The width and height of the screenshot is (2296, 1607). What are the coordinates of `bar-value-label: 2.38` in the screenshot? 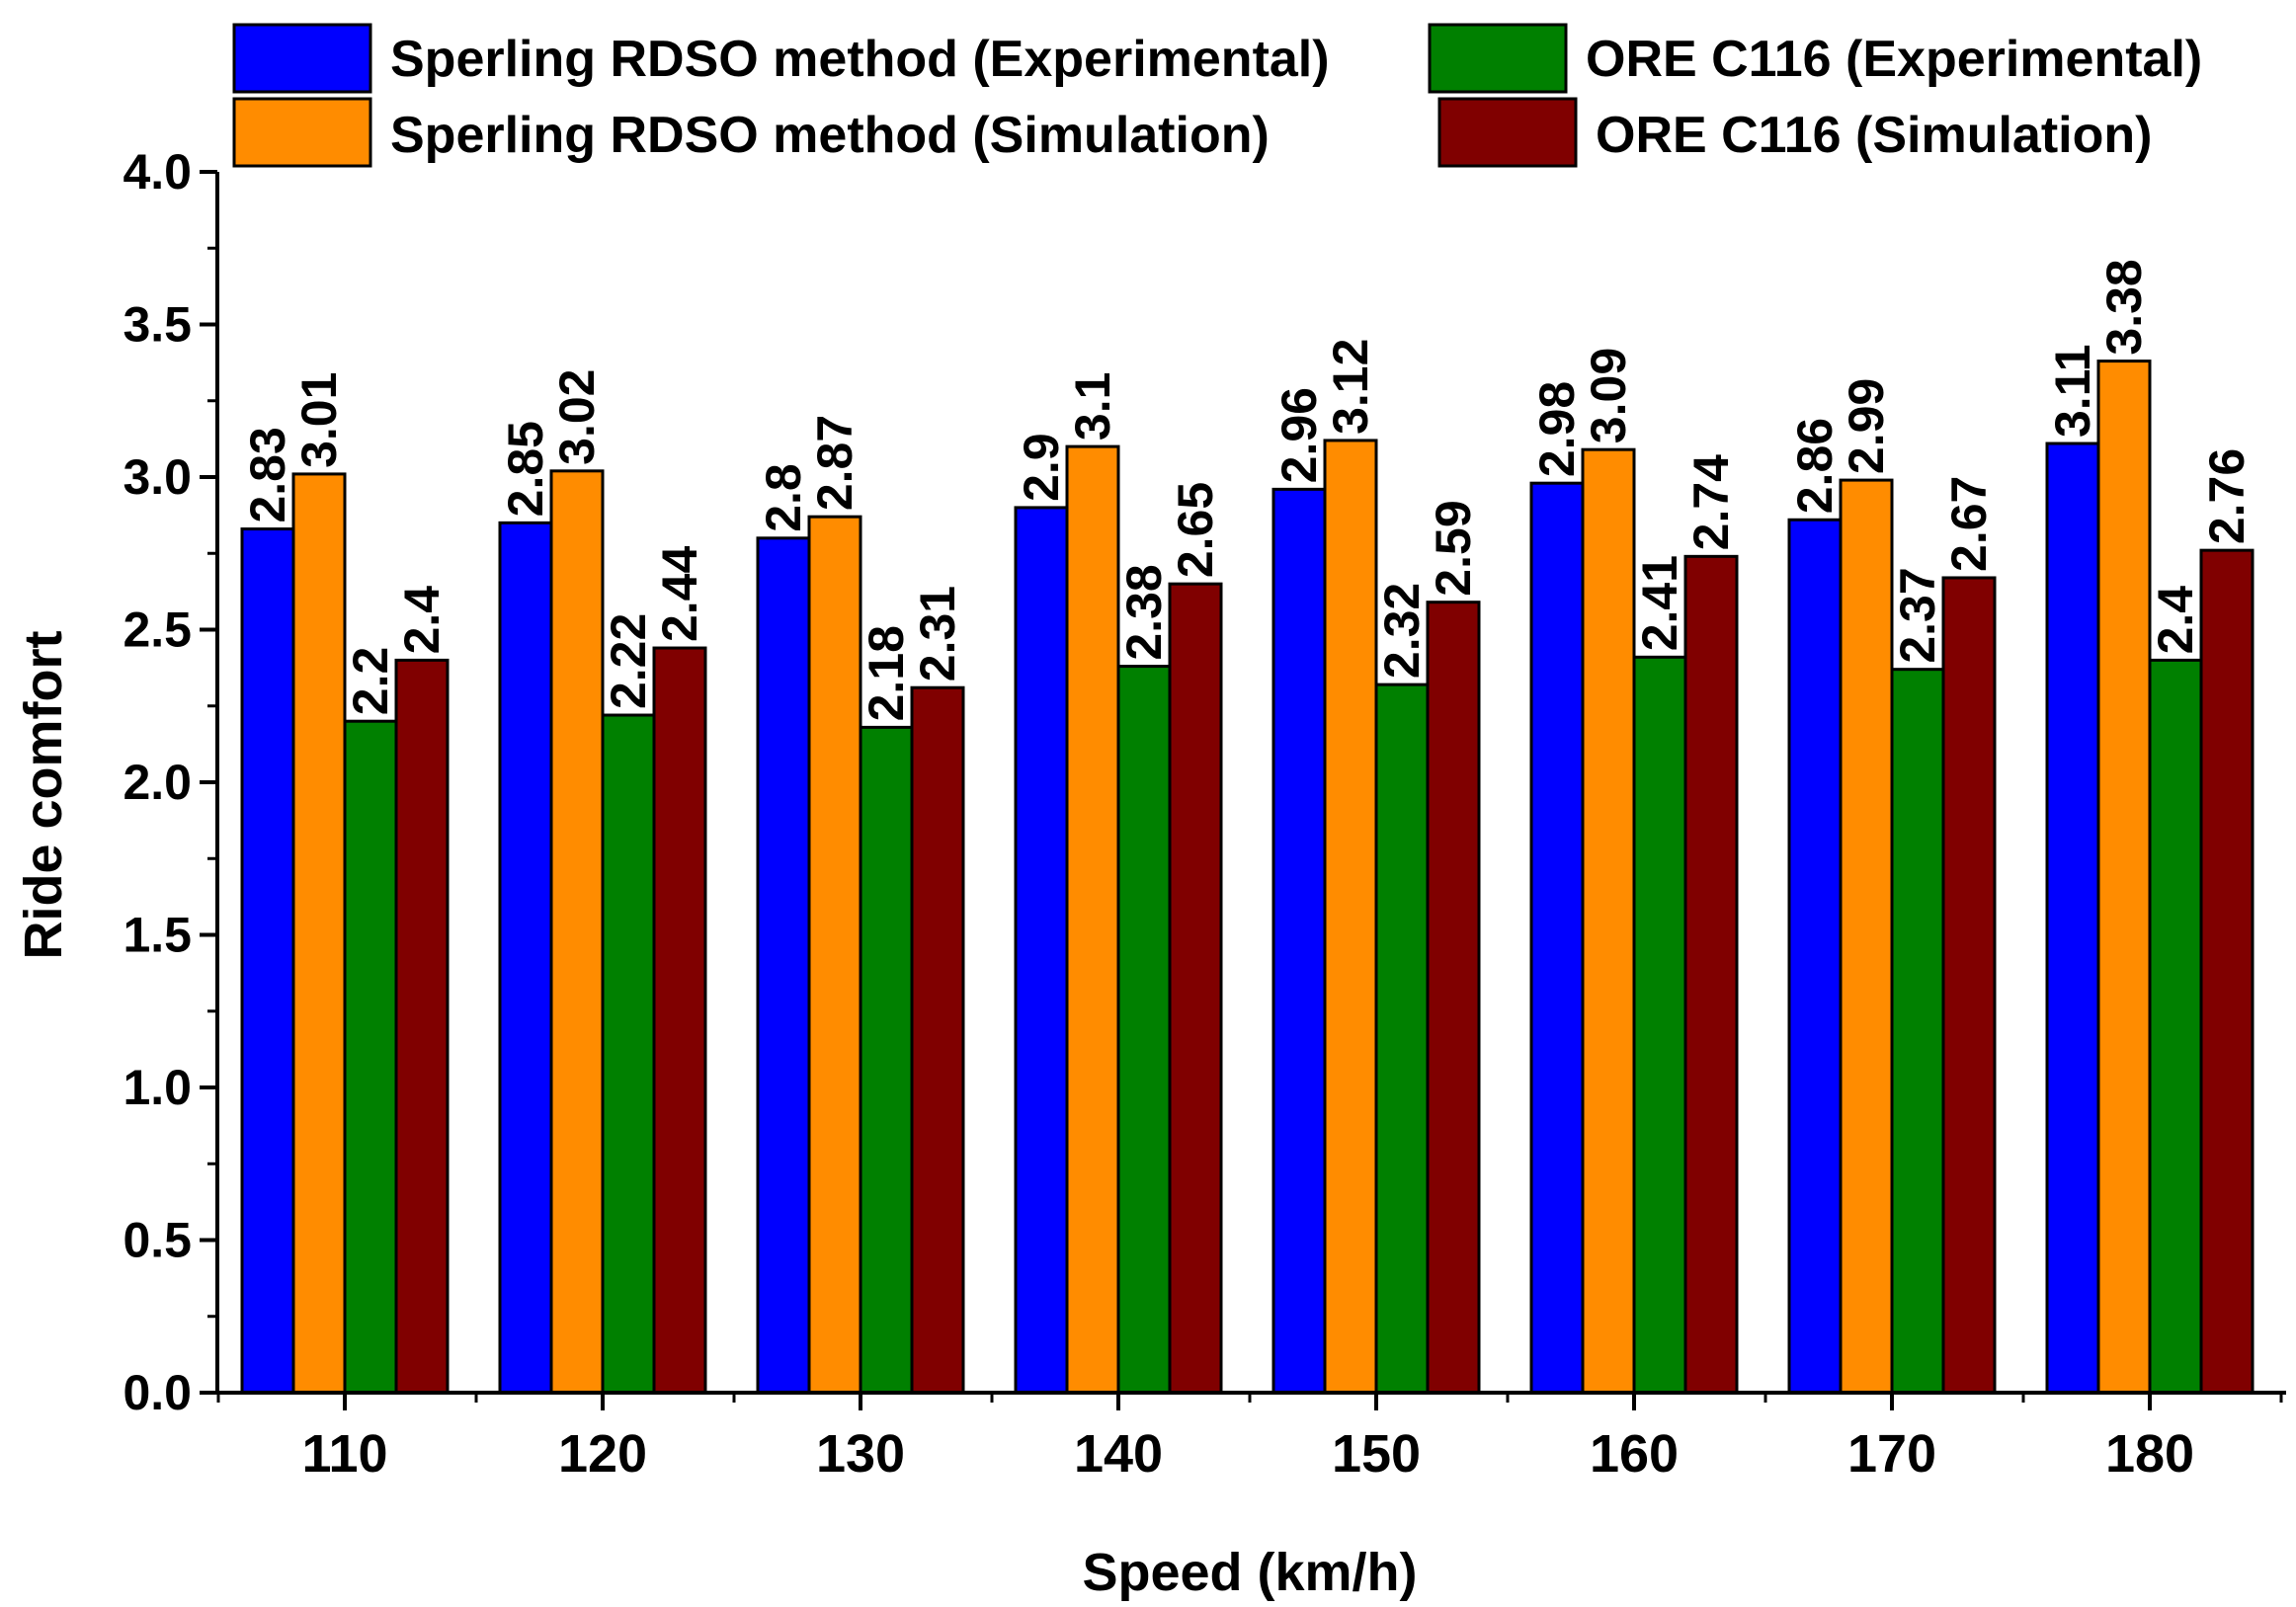 It's located at (1144, 612).